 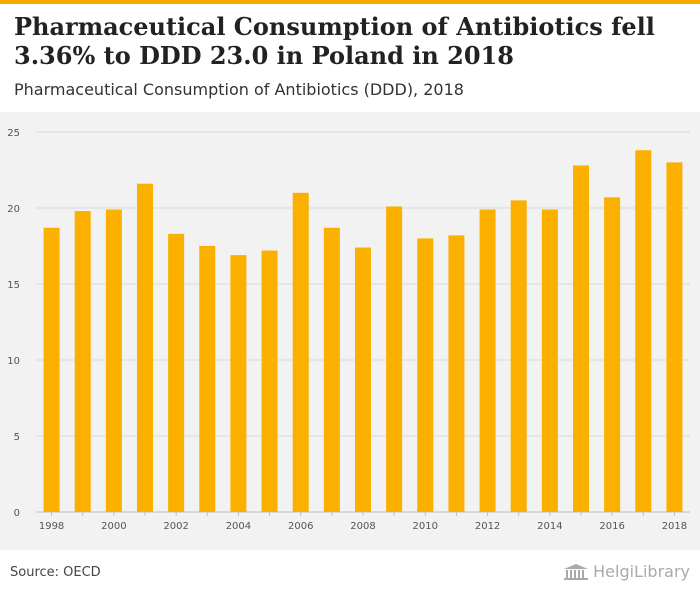 What do you see at coordinates (17, 437) in the screenshot?
I see `y-tick-label: 5` at bounding box center [17, 437].